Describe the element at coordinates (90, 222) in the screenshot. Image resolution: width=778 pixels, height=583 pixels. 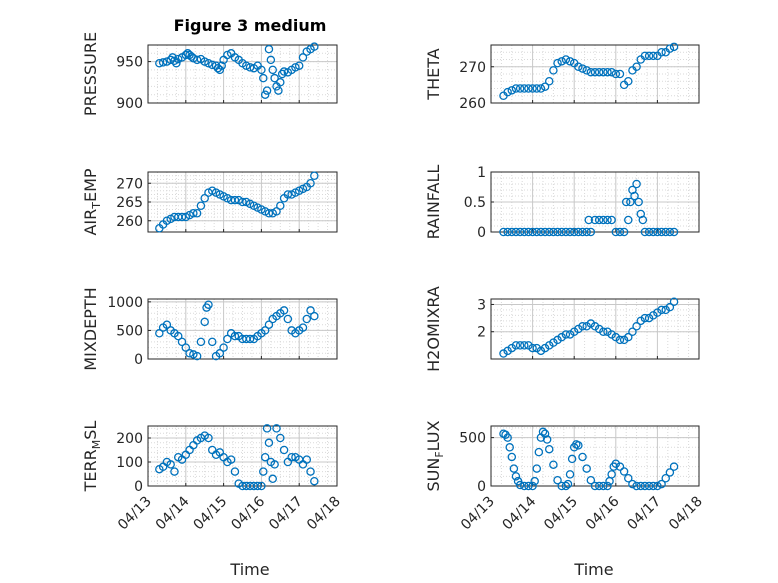
I see `y-label-main: AIR` at that location.